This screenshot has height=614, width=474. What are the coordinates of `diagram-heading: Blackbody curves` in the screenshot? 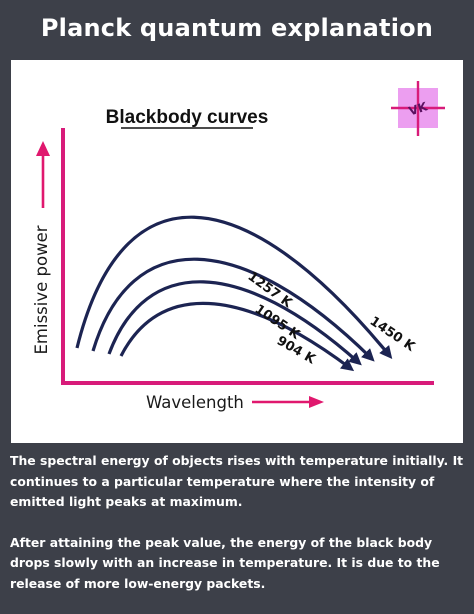 It's located at (187, 117).